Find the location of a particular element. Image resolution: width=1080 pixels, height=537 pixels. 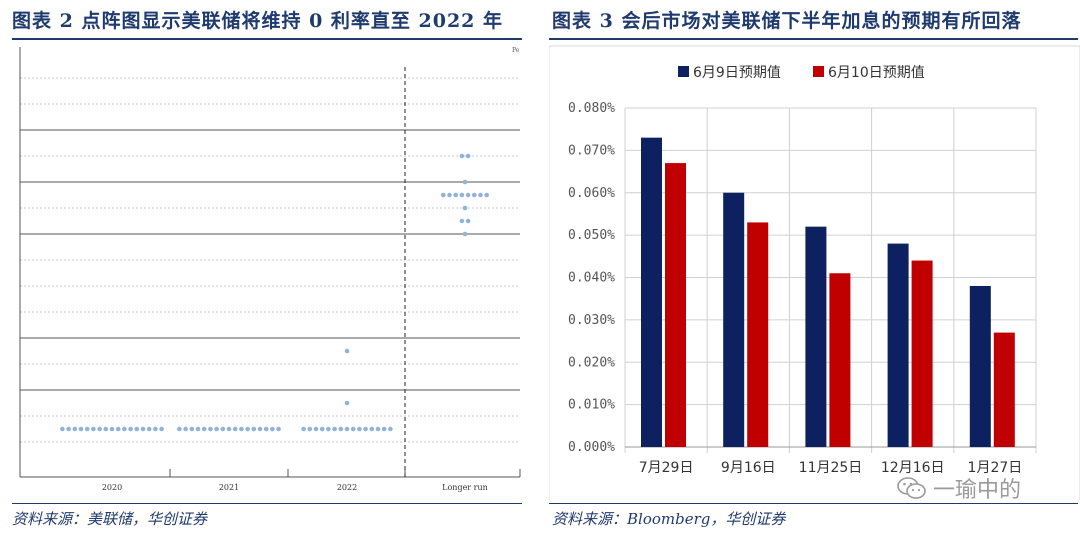

y-tick-label: 0.000% is located at coordinates (591, 447).